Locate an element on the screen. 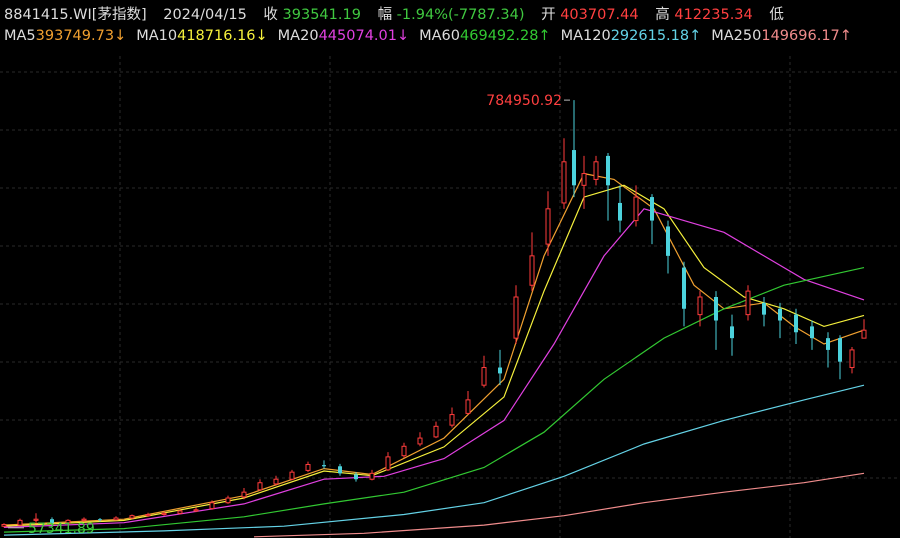  change-label: 幅 is located at coordinates (385, 15).